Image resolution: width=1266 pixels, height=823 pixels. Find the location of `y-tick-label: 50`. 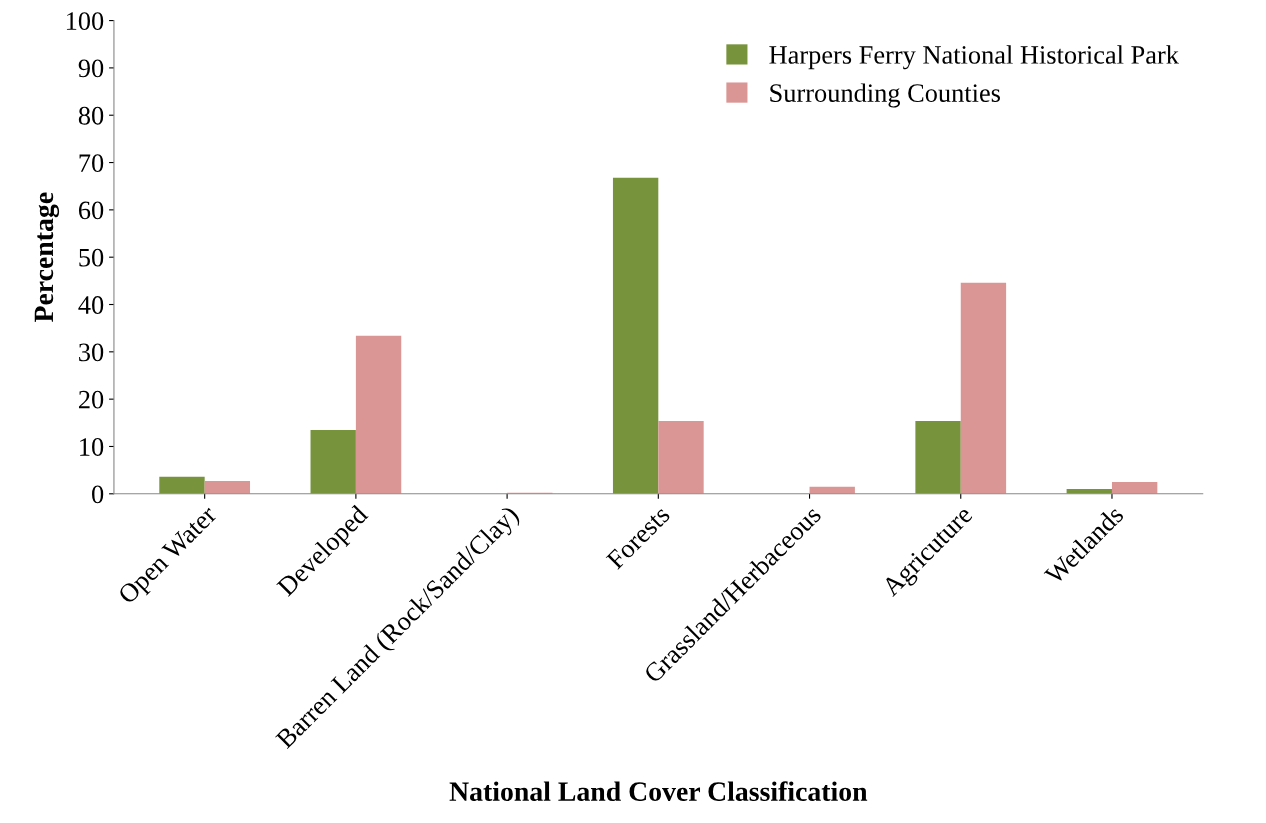

y-tick-label: 50 is located at coordinates (91, 257).